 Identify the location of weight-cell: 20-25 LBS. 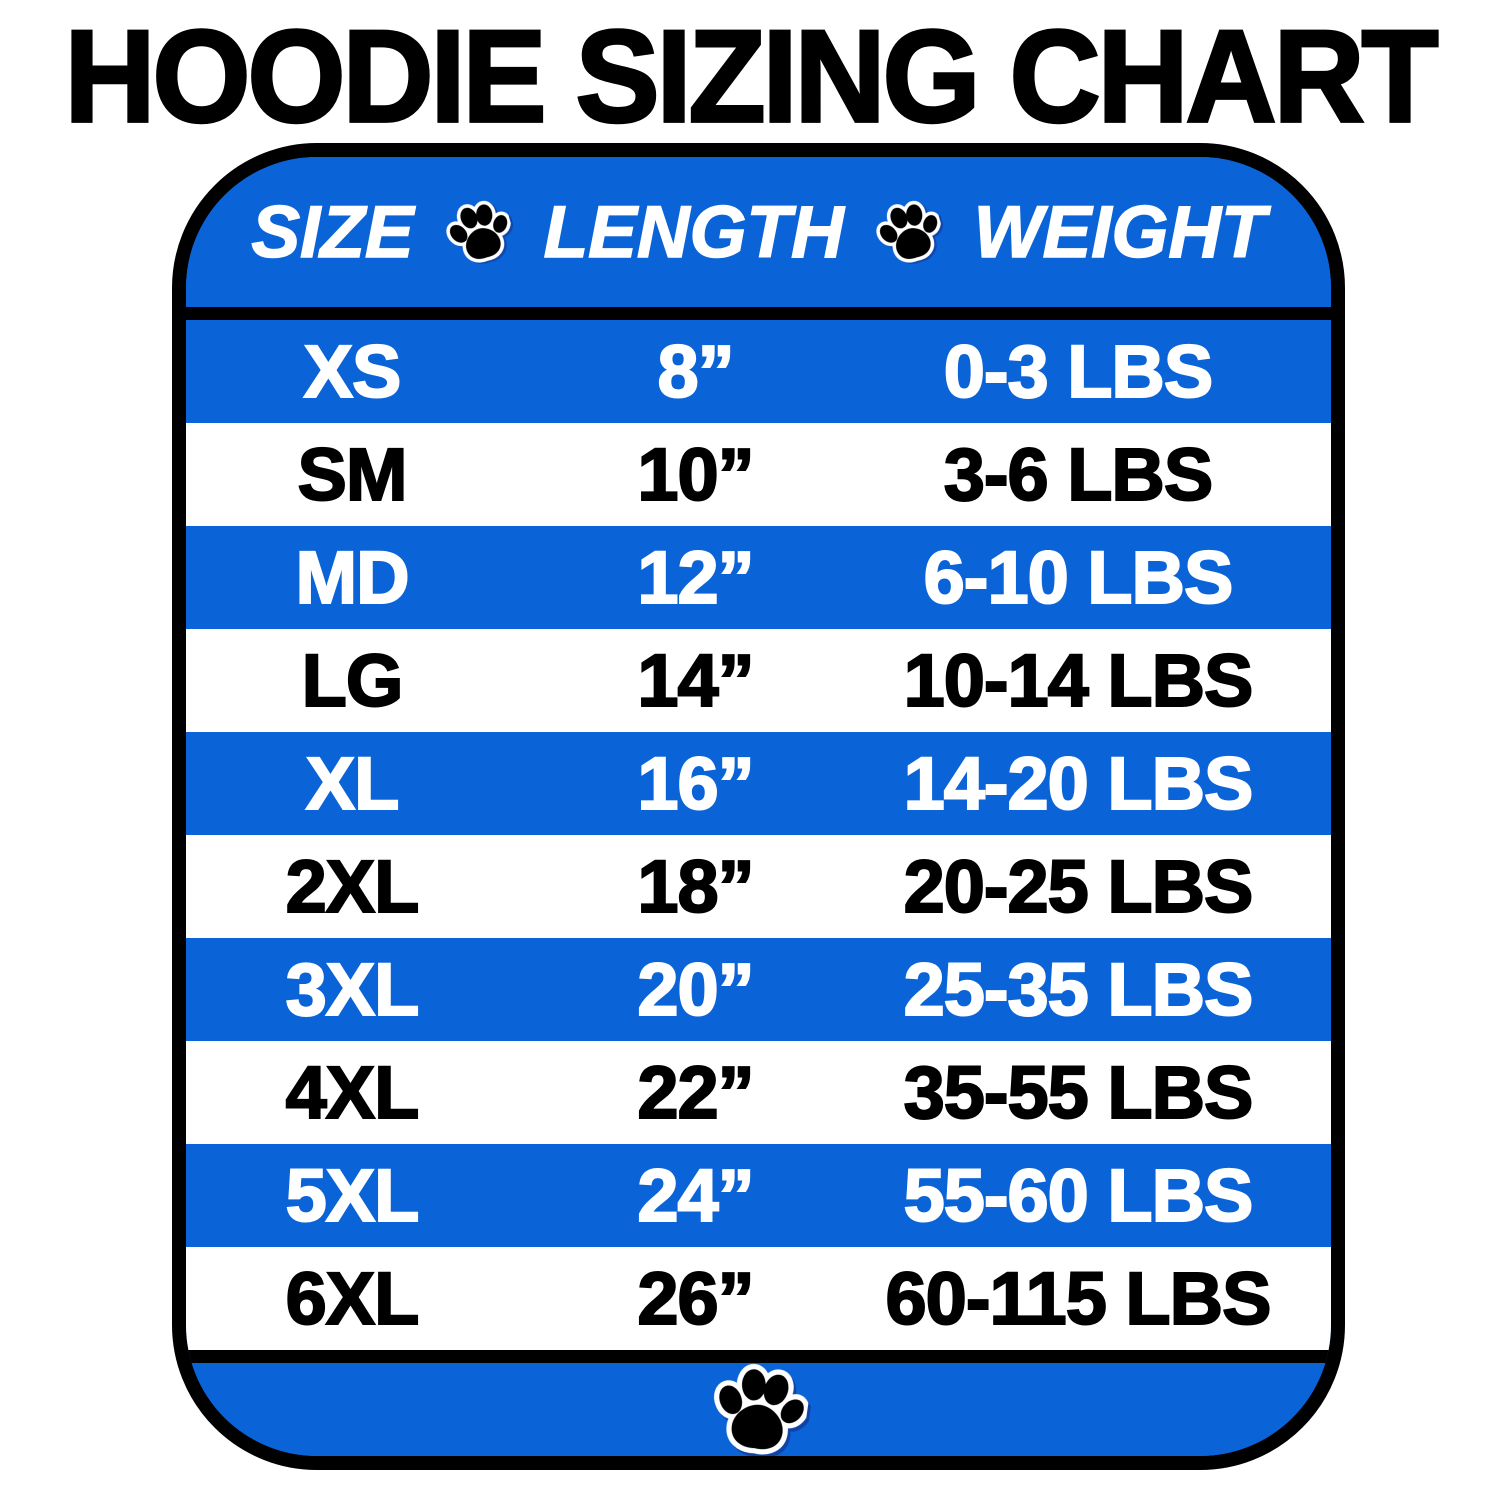
(1079, 886).